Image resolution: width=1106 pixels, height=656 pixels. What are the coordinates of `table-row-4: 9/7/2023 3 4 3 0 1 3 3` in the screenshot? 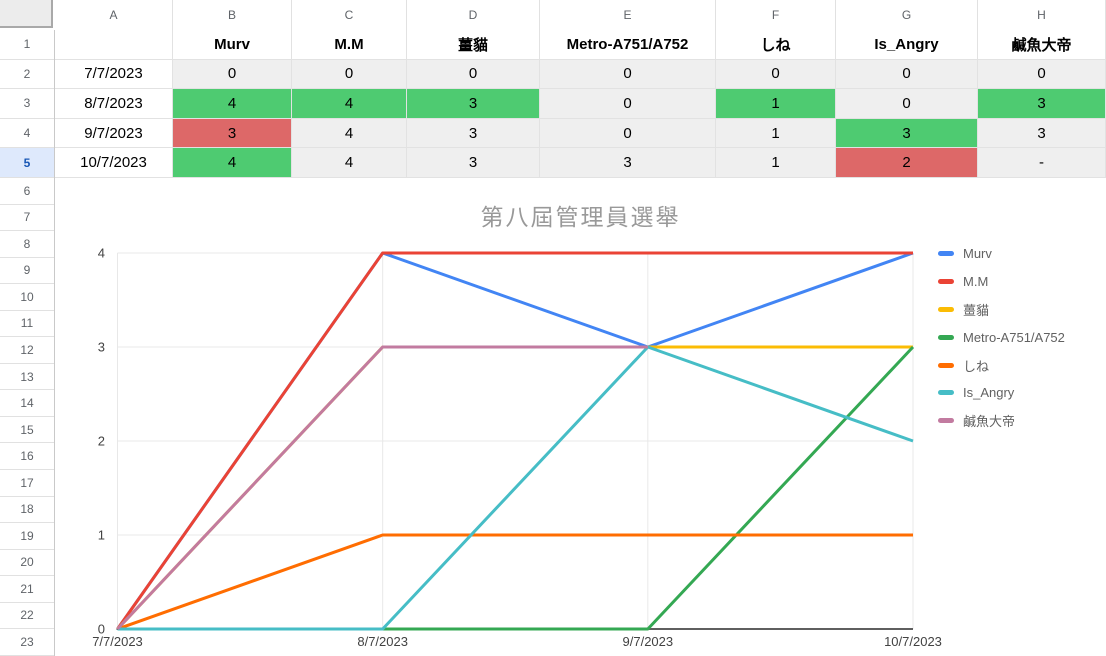 It's located at (580, 133).